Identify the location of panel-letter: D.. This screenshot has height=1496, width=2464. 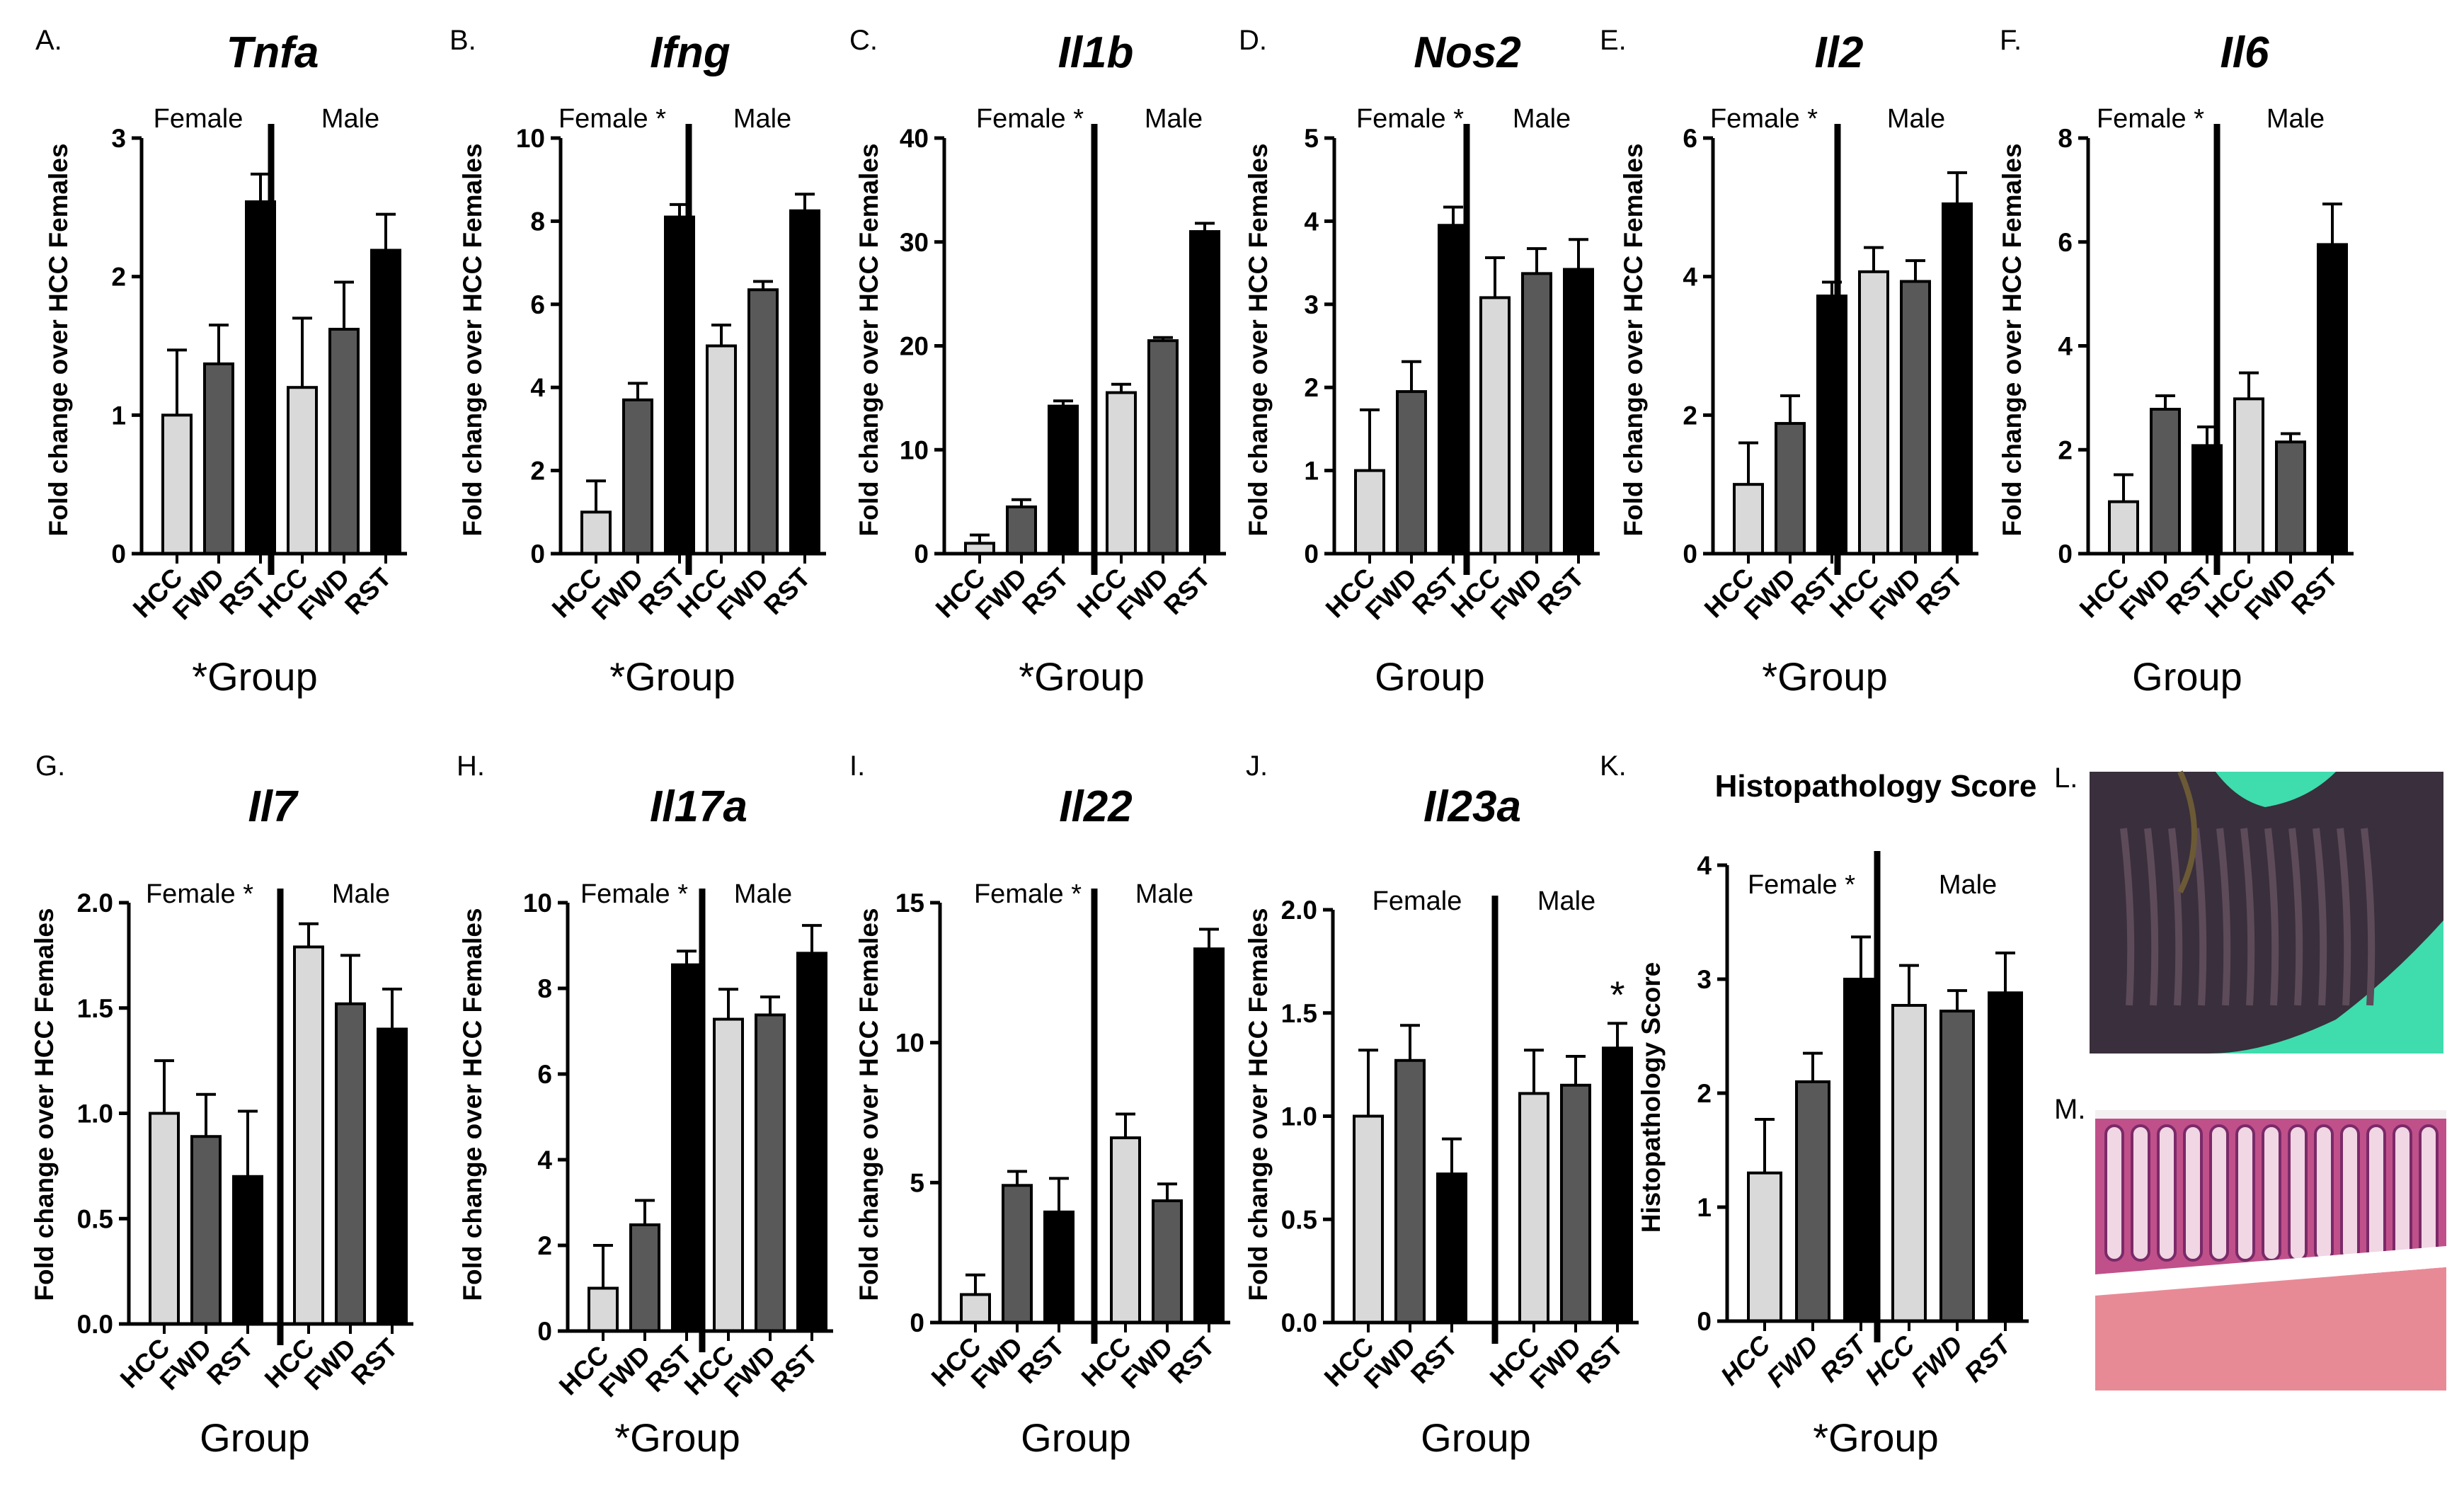
(1253, 40).